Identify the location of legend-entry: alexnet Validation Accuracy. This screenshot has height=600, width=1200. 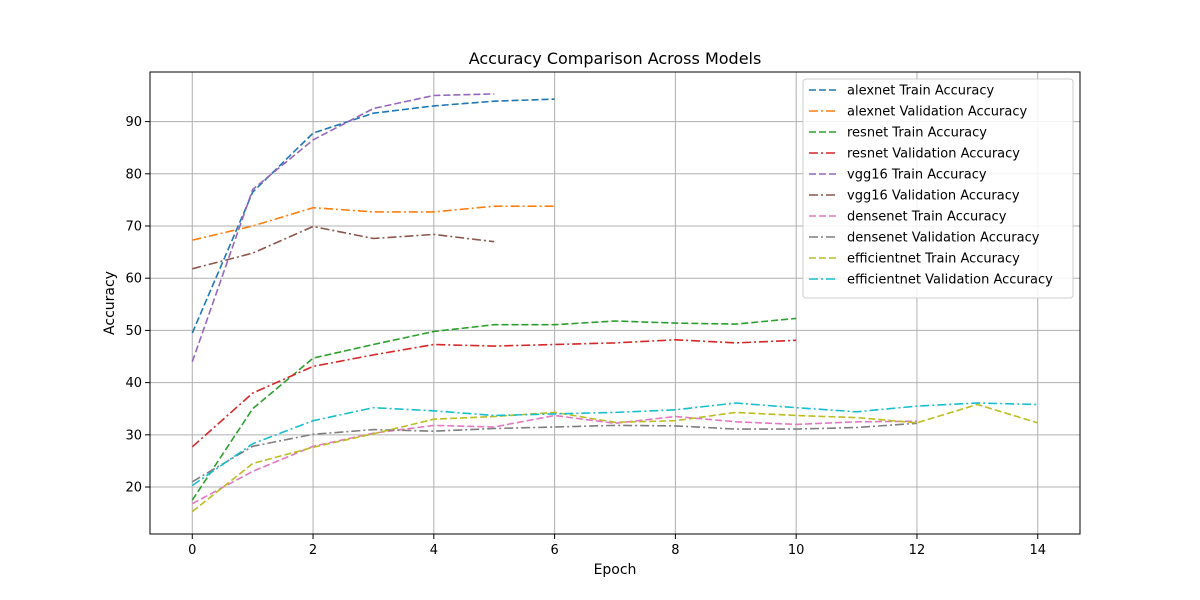
(937, 112).